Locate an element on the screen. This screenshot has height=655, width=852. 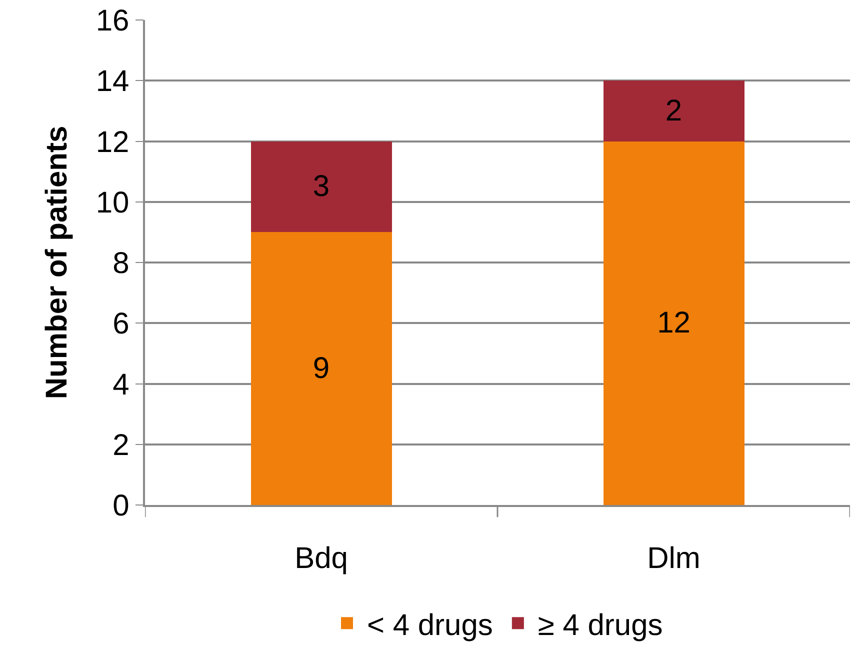
y-tick-label: 6 is located at coordinates (121, 324).